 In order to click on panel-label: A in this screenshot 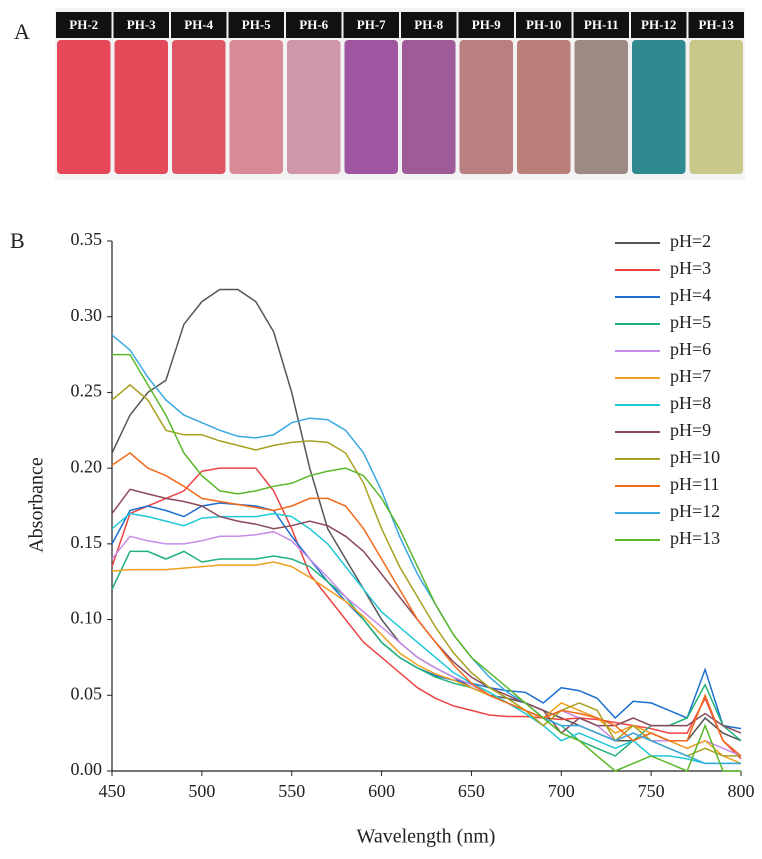, I will do `click(22, 31)`.